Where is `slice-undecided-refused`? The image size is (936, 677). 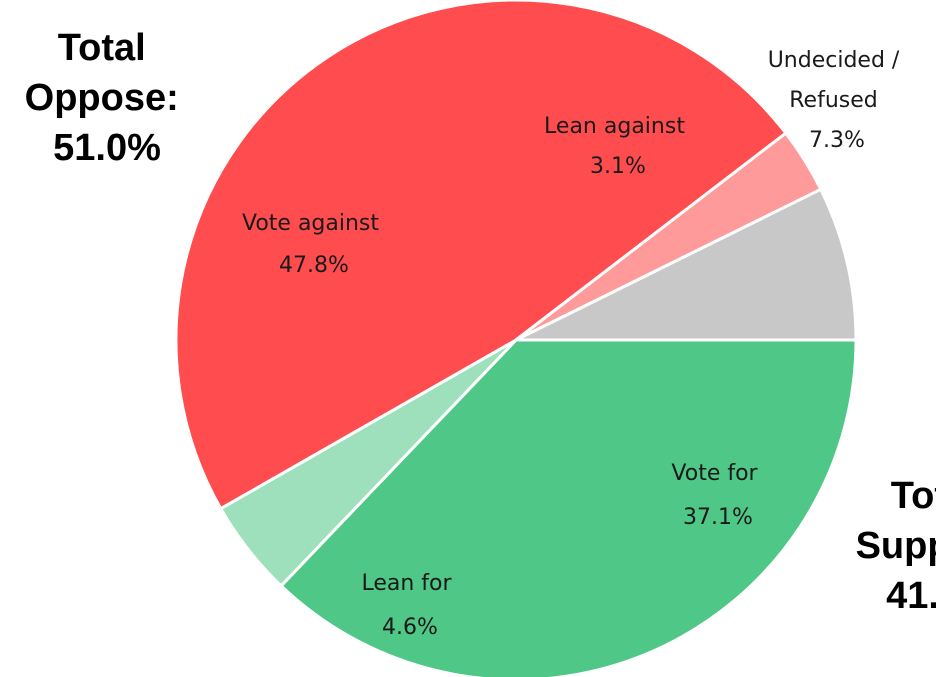 slice-undecided-refused is located at coordinates (686, 264).